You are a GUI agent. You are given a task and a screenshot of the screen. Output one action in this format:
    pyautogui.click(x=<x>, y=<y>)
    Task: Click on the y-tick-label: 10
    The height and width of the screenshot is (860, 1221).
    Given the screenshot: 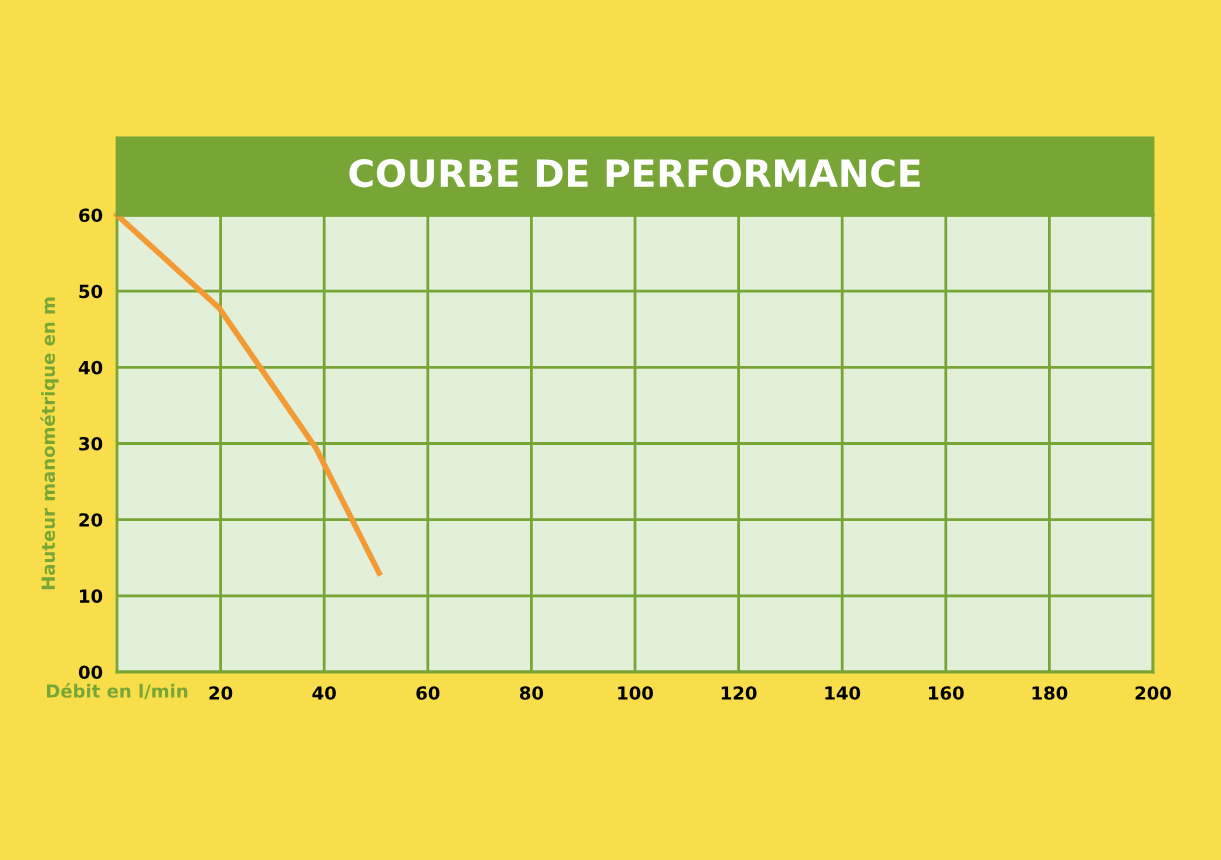 What is the action you would take?
    pyautogui.click(x=91, y=596)
    